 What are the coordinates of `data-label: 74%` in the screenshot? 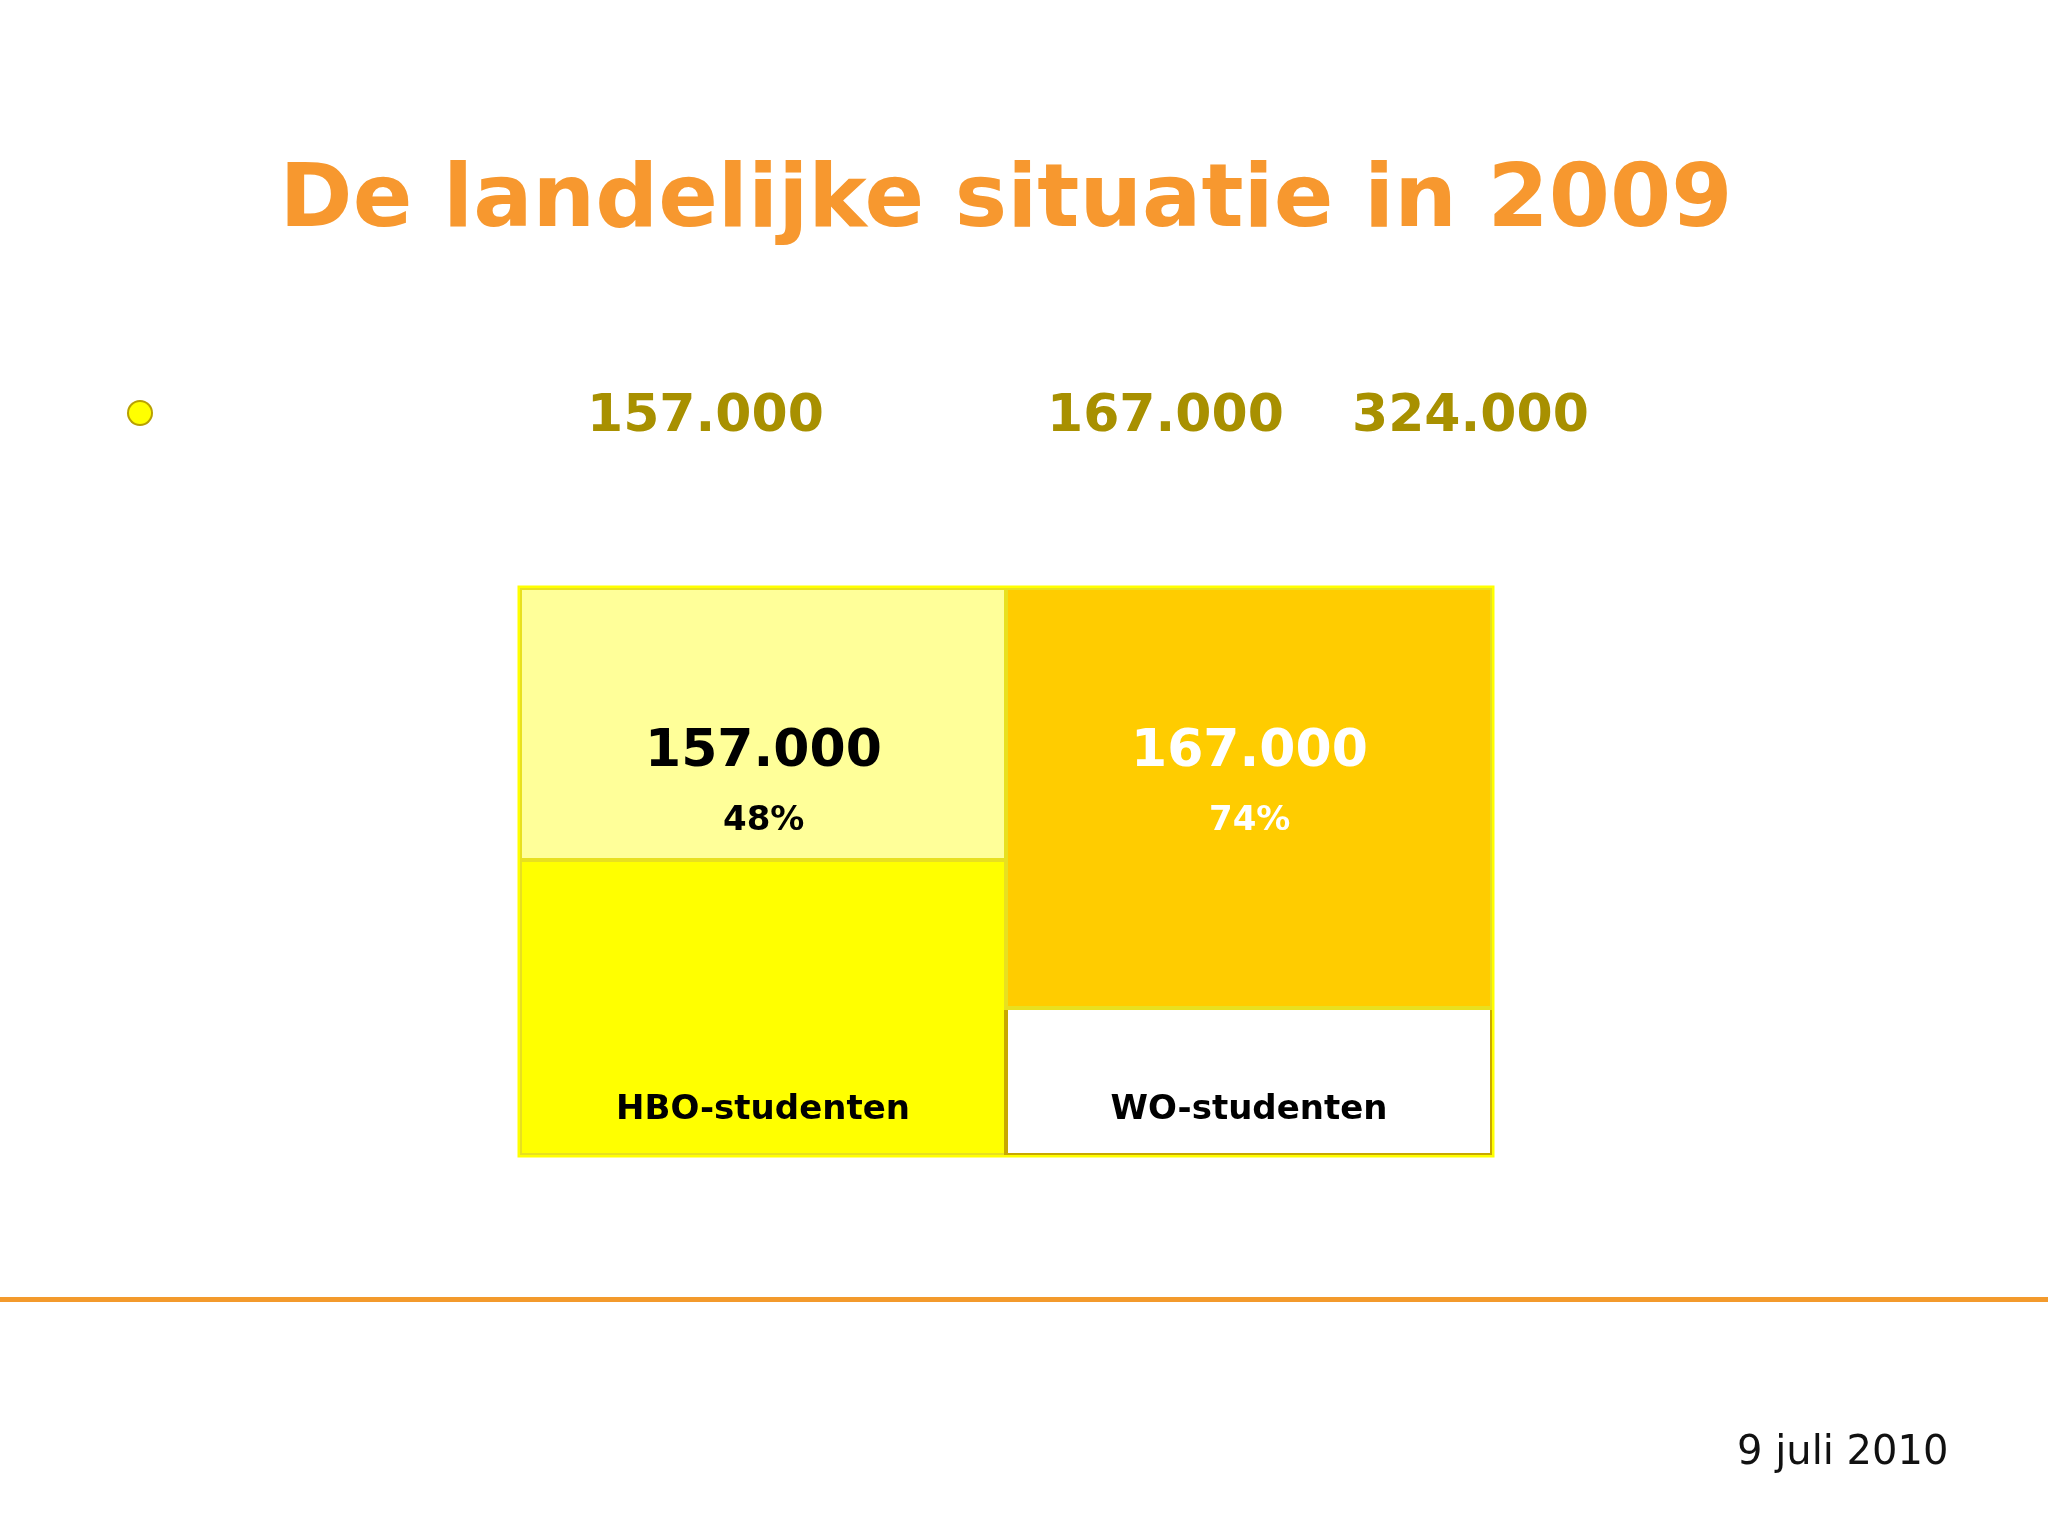 It's located at (1250, 818).